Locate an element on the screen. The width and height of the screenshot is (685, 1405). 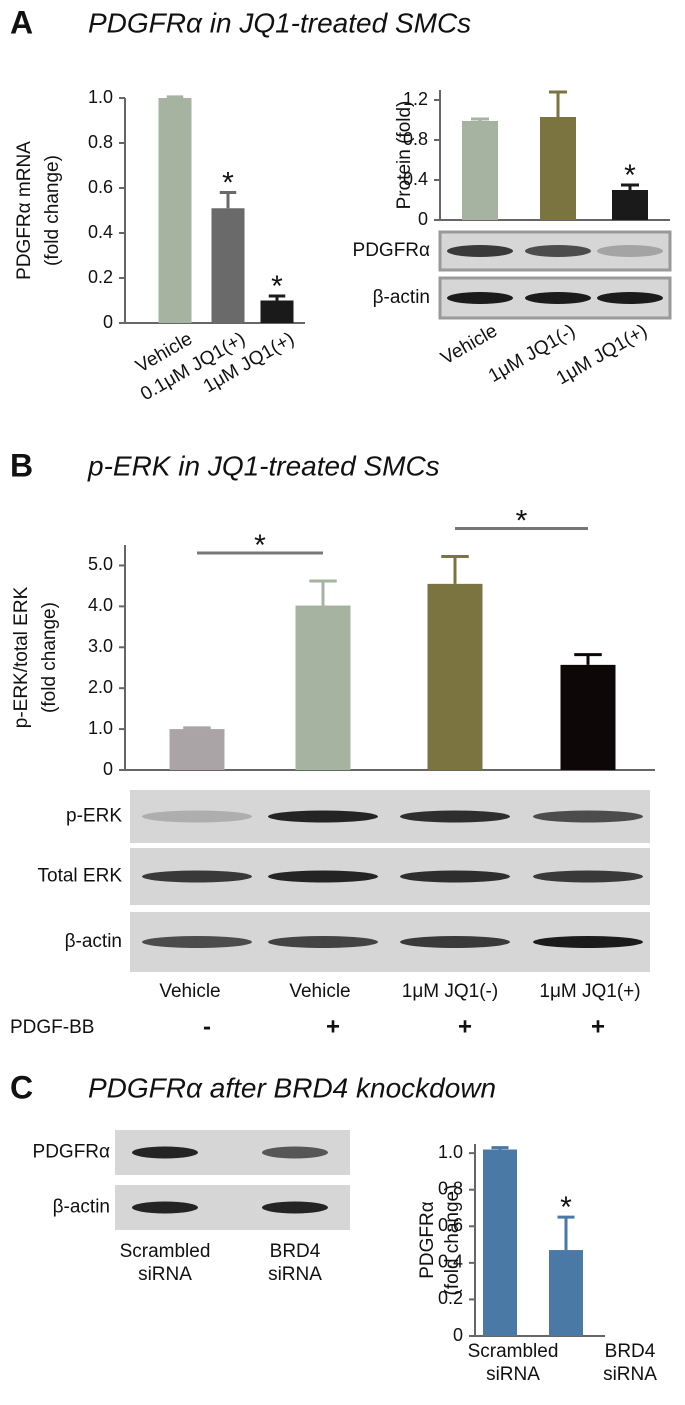
y-tick-label: 1.2 is located at coordinates (415, 99).